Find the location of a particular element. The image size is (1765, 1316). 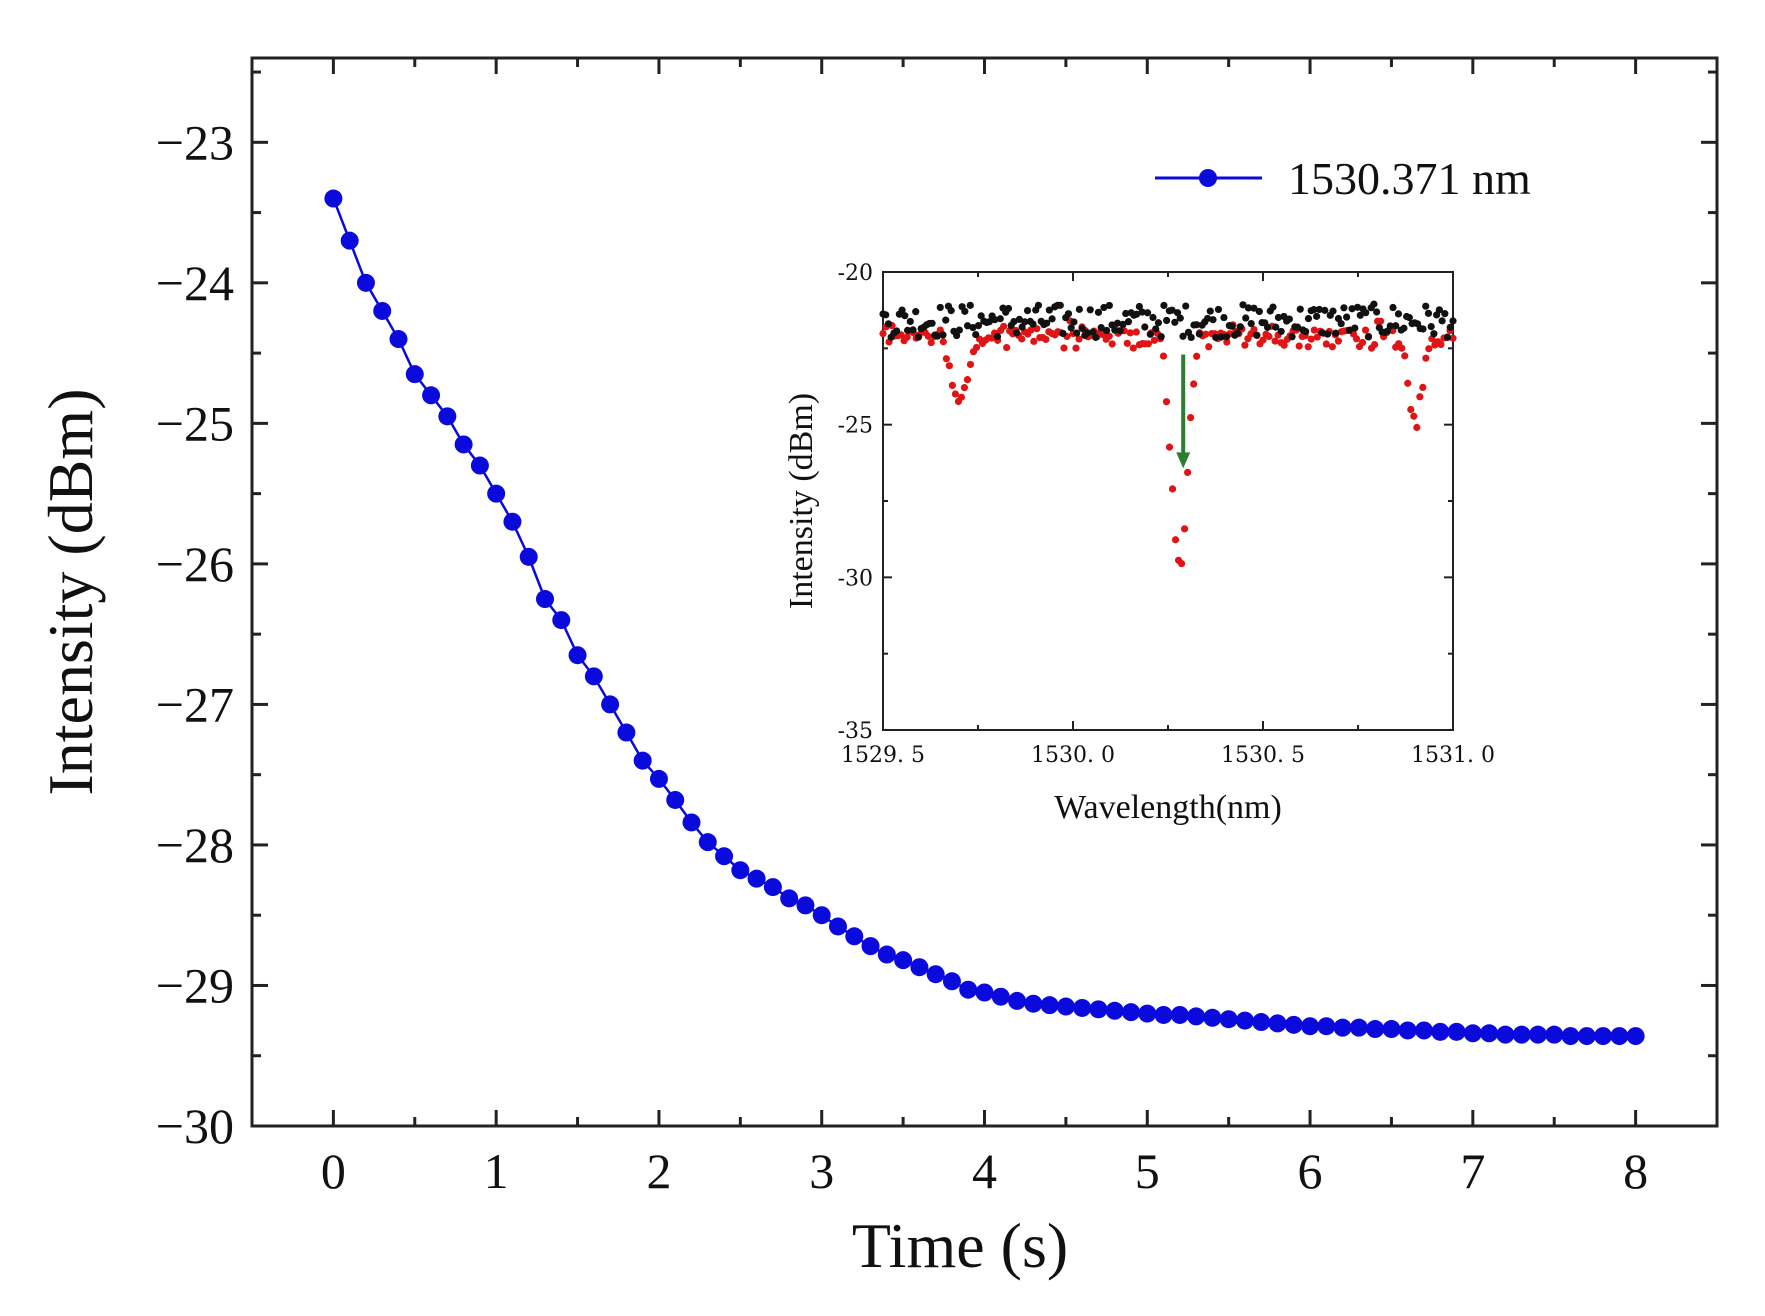

inset-plot-frame is located at coordinates (1168, 501).